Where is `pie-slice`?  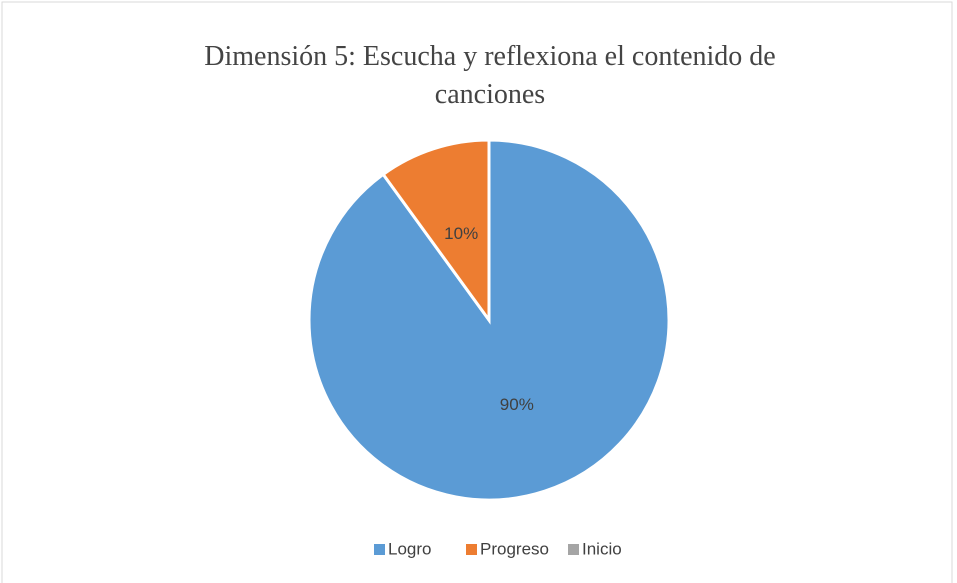 pie-slice is located at coordinates (436, 231).